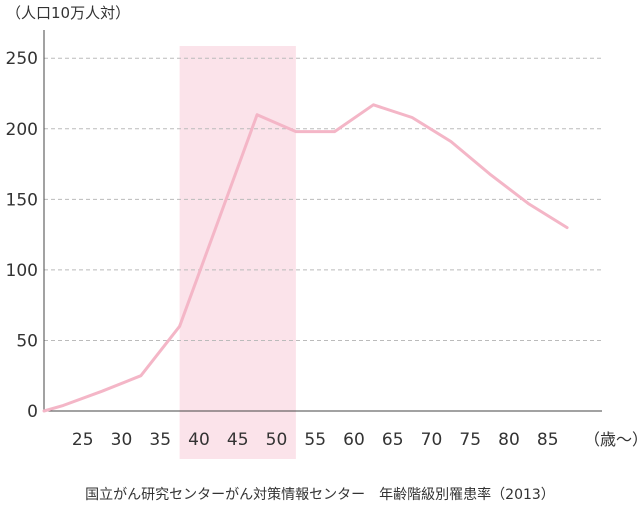 The image size is (640, 510). I want to click on source-caption: 国立がん研究センターがん対策情報センター 年齢階級別罹患率（2013）, so click(320, 495).